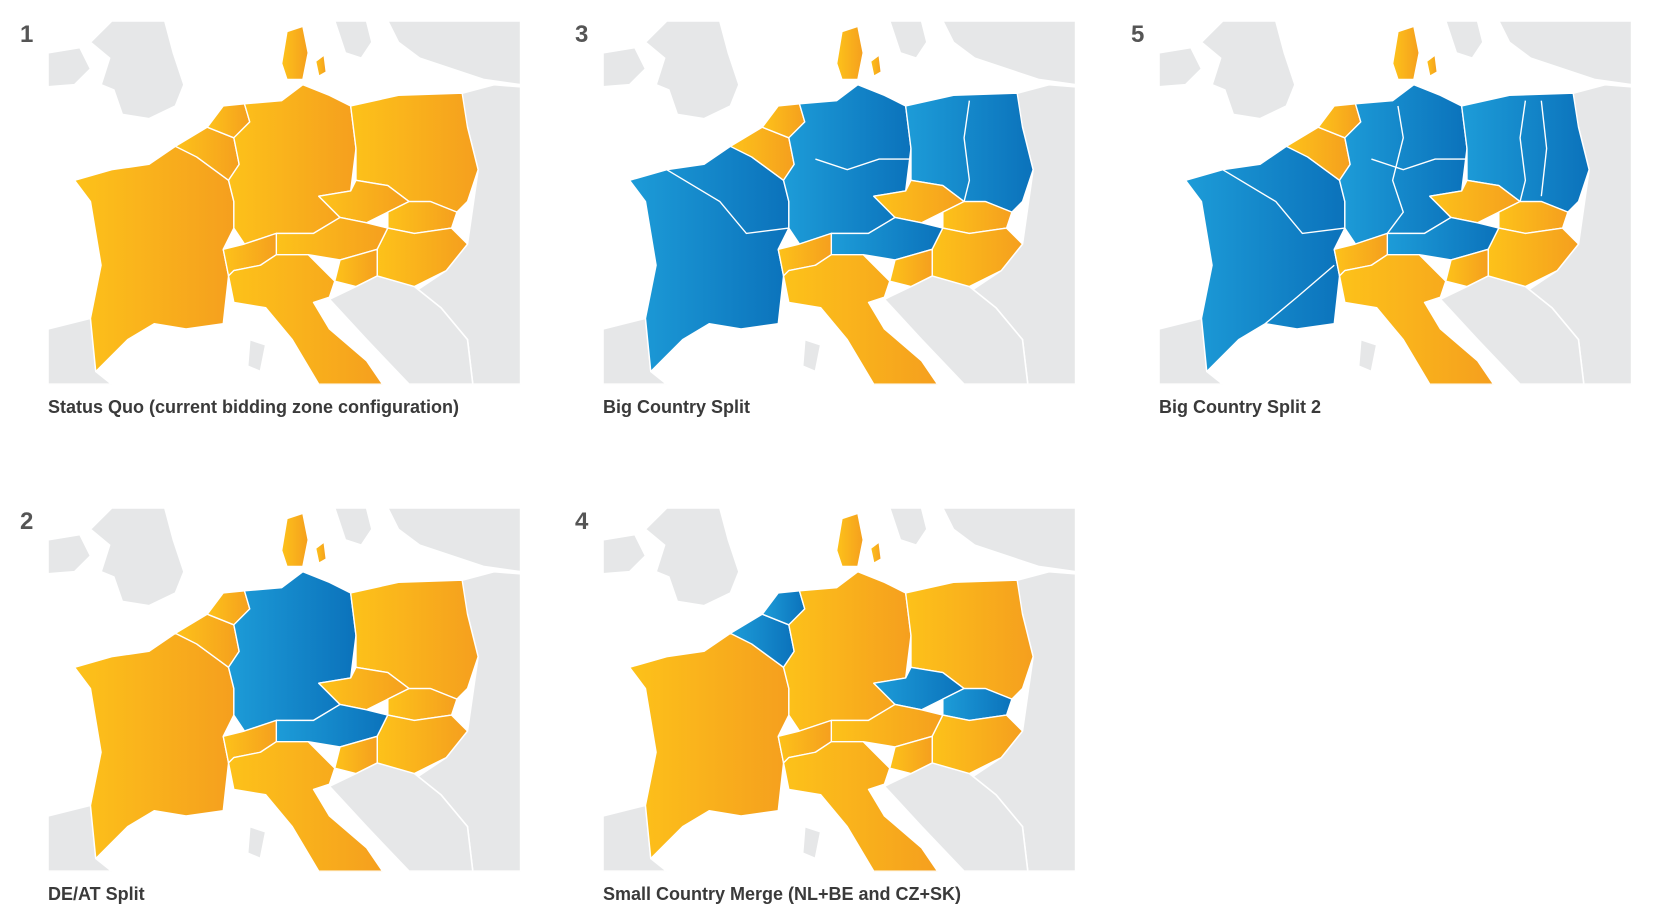  Describe the element at coordinates (581, 34) in the screenshot. I see `panel-number: 3` at that location.